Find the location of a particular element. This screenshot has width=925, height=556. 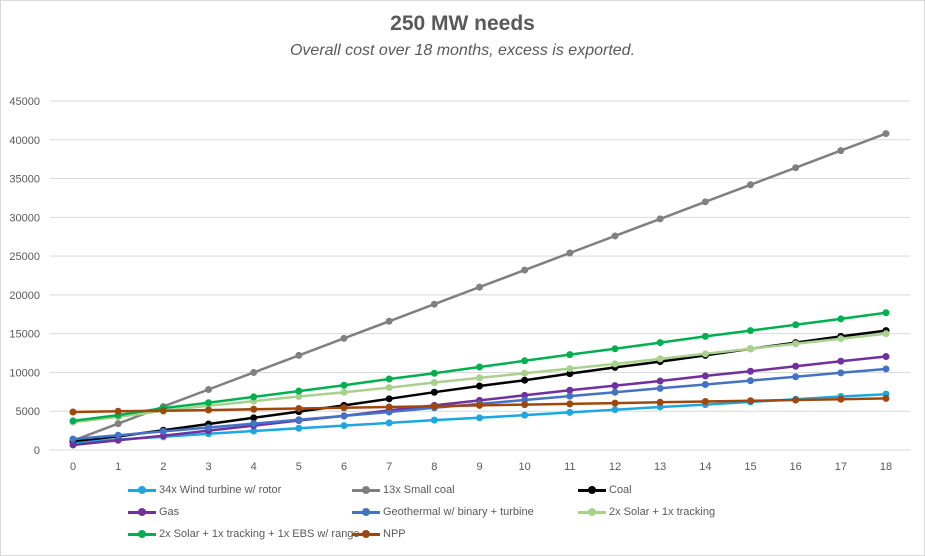

legend-item: 13x Small coal is located at coordinates (403, 490).